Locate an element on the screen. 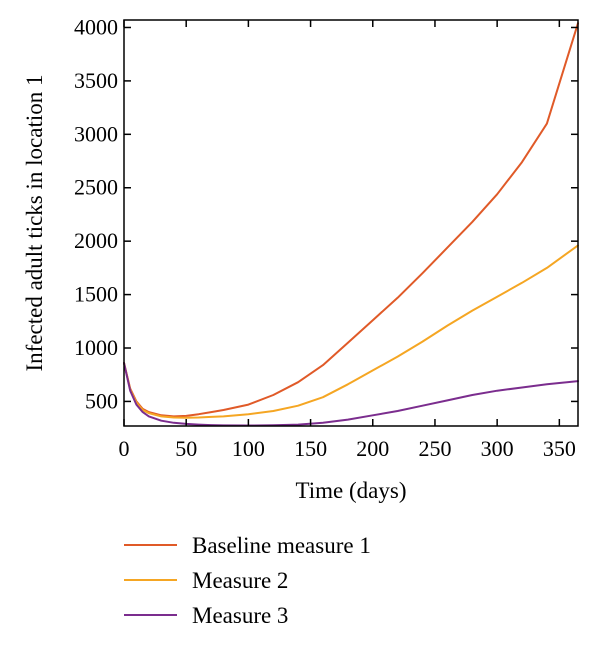  legend-label-1: Baseline measure 1 is located at coordinates (281, 545).